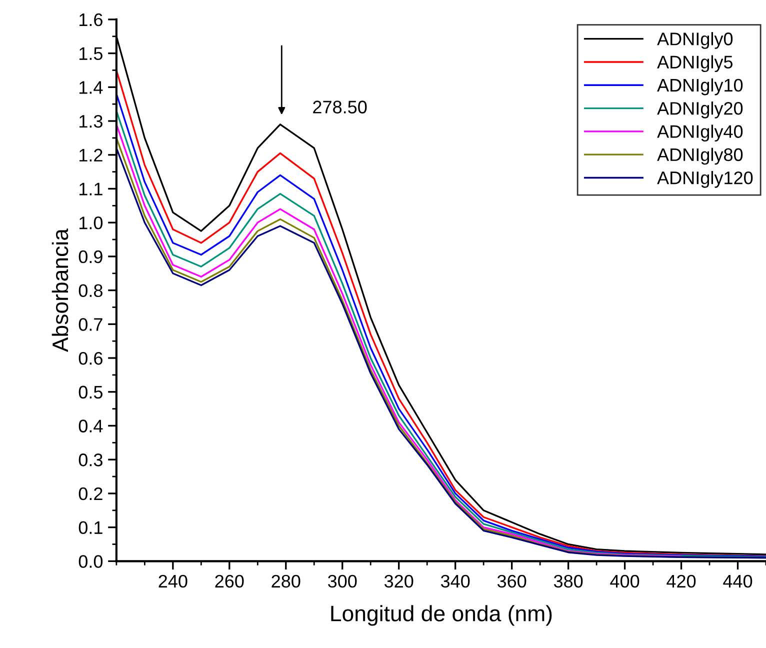  Describe the element at coordinates (342, 581) in the screenshot. I see `x-tick-label: 300` at that location.